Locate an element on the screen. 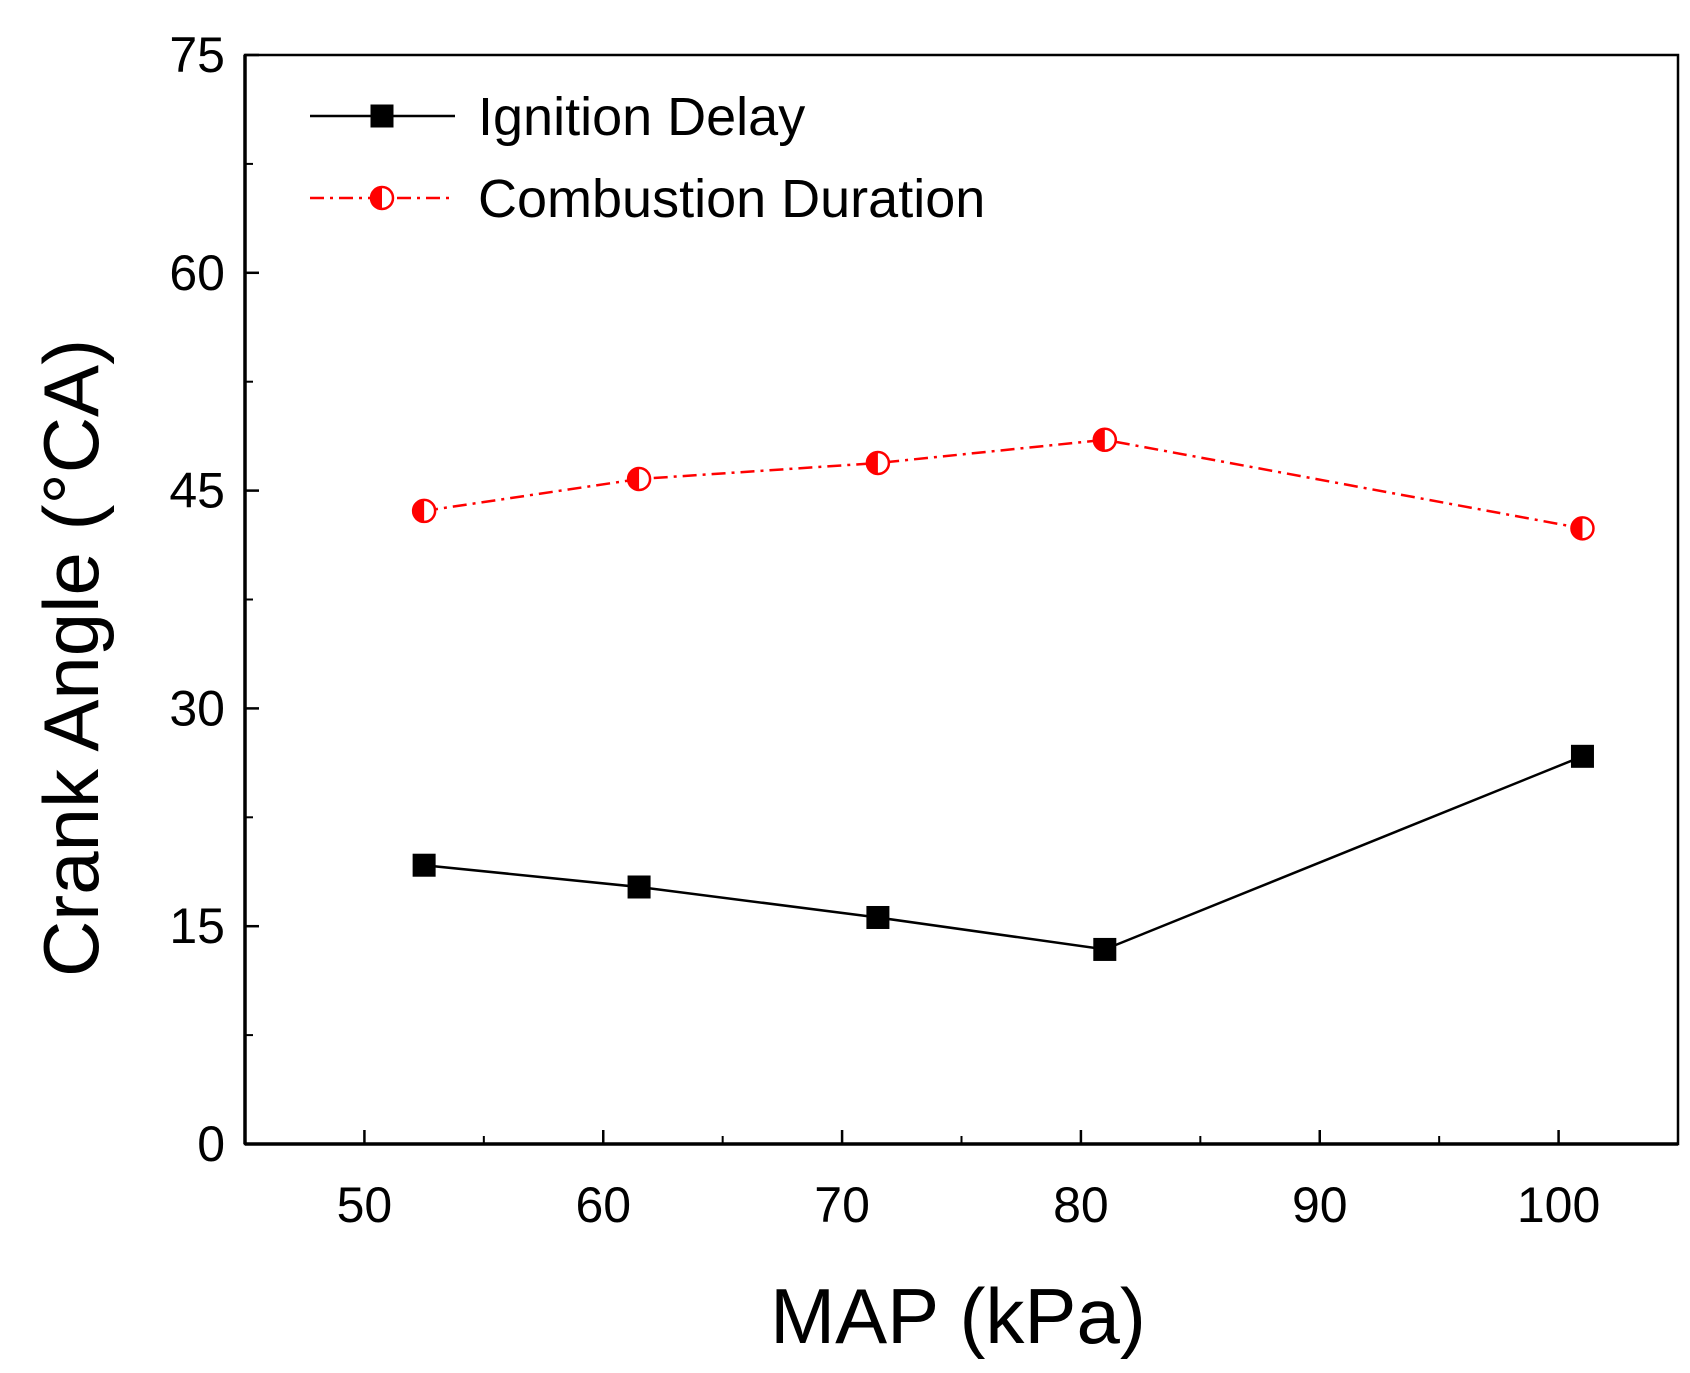 This screenshot has width=1690, height=1373. legend-item: Combustion Duration is located at coordinates (647, 199).